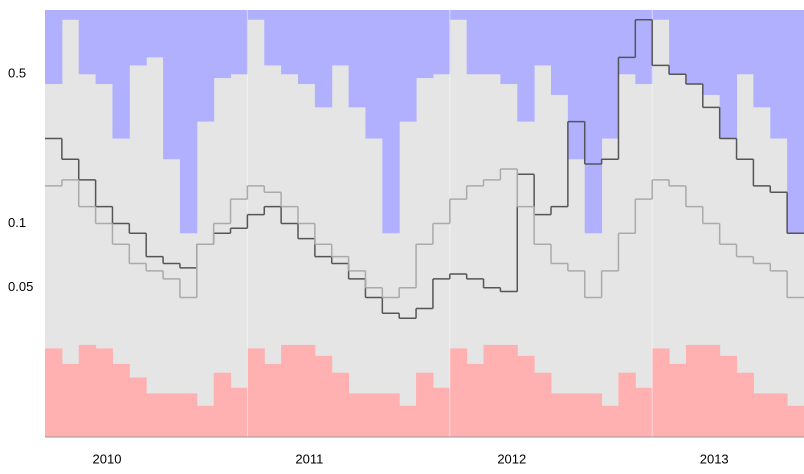 This screenshot has width=804, height=474. I want to click on y-tick-label: 0.5, so click(17, 73).